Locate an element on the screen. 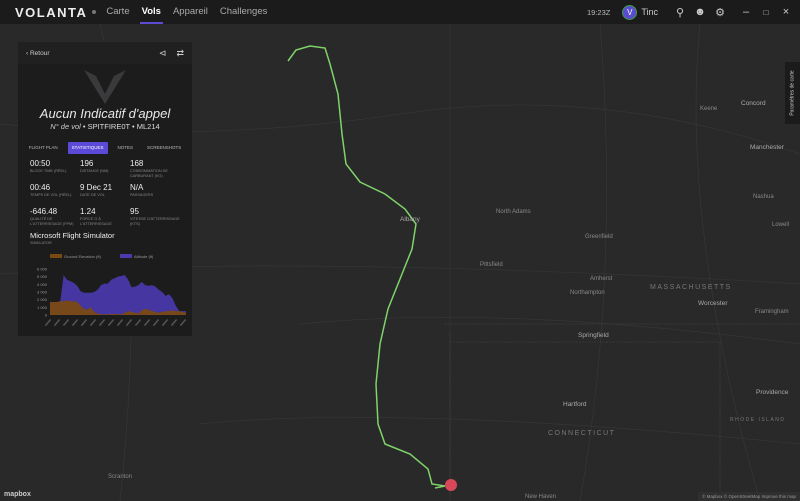 This screenshot has height=501, width=800. stat-label: Date de vol is located at coordinates (92, 195).